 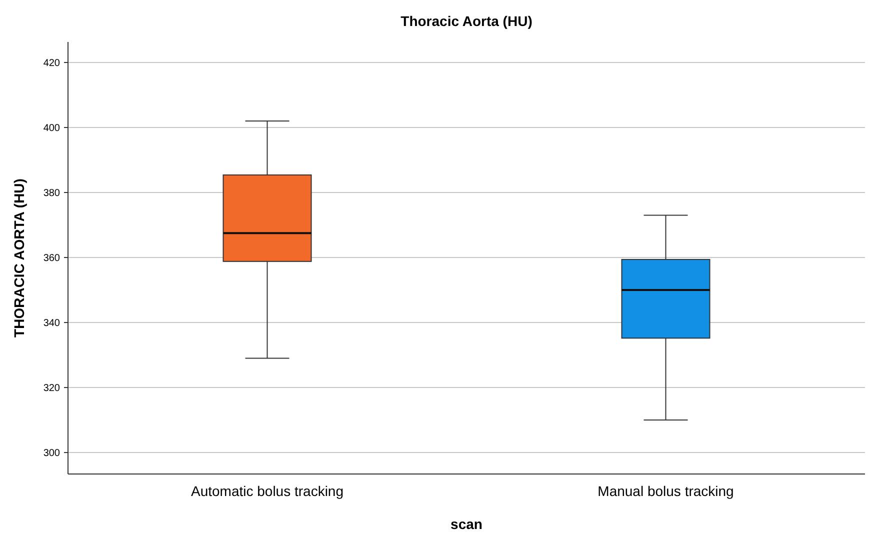 What do you see at coordinates (19, 258) in the screenshot?
I see `y-axis-title: THORACIC AORTA (HU)` at bounding box center [19, 258].